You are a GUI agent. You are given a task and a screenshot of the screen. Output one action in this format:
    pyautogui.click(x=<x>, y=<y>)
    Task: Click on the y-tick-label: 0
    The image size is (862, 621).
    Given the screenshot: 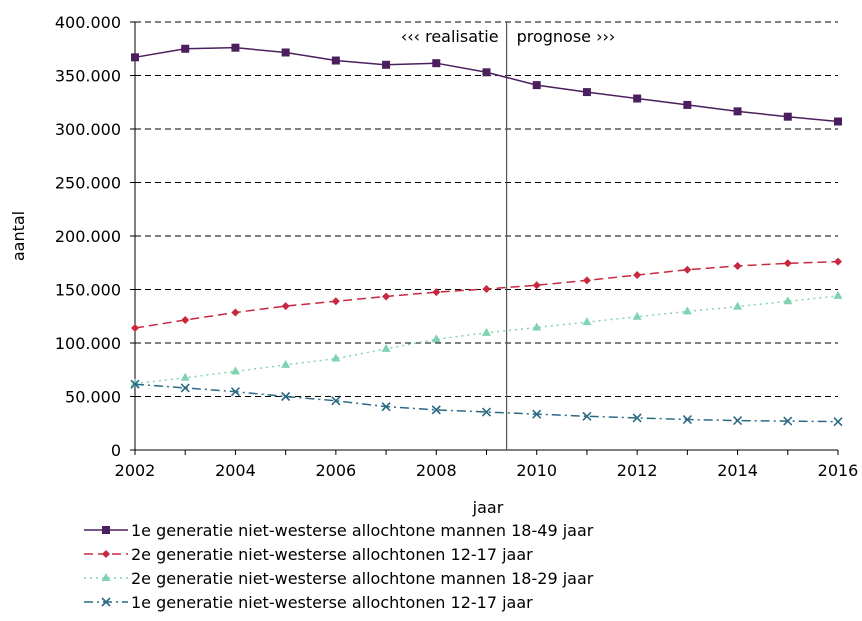 What is the action you would take?
    pyautogui.click(x=116, y=450)
    